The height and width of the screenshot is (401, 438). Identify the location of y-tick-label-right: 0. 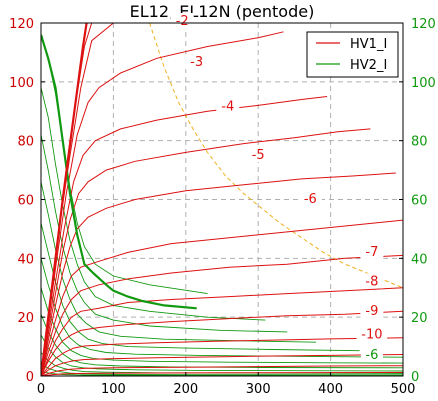
(415, 377).